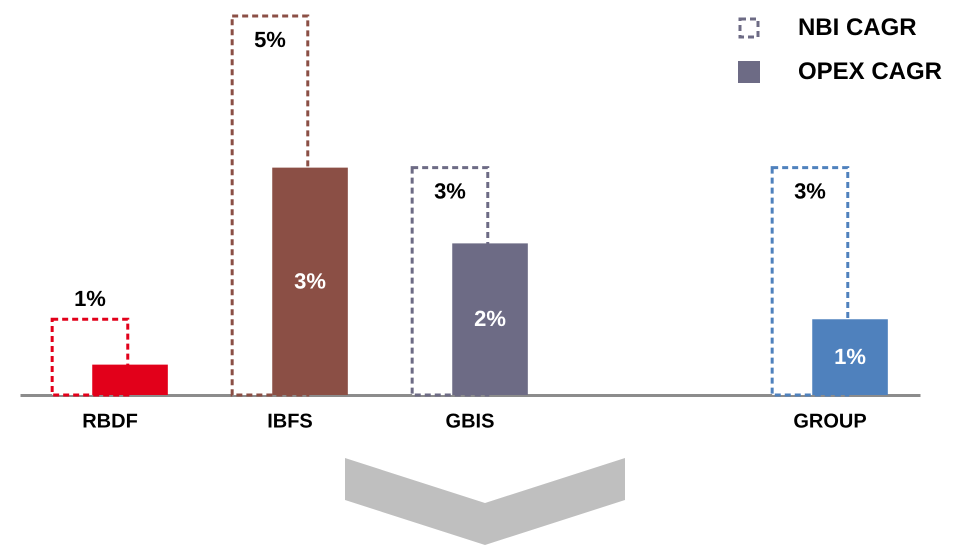  Describe the element at coordinates (290, 421) in the screenshot. I see `x-tick-label: IBFS` at that location.